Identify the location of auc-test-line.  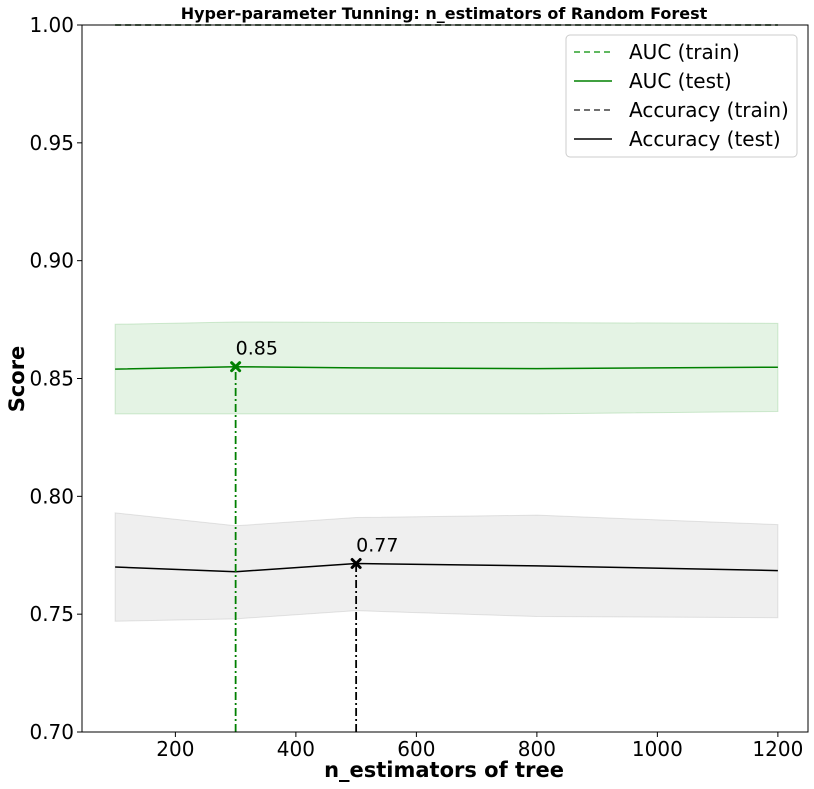
(446, 367).